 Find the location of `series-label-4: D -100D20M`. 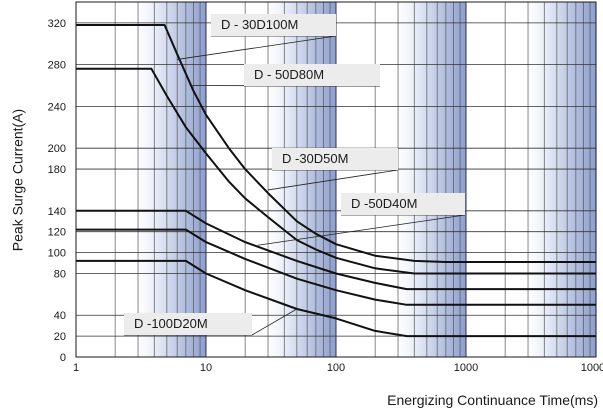

series-label-4: D -100D20M is located at coordinates (171, 323).